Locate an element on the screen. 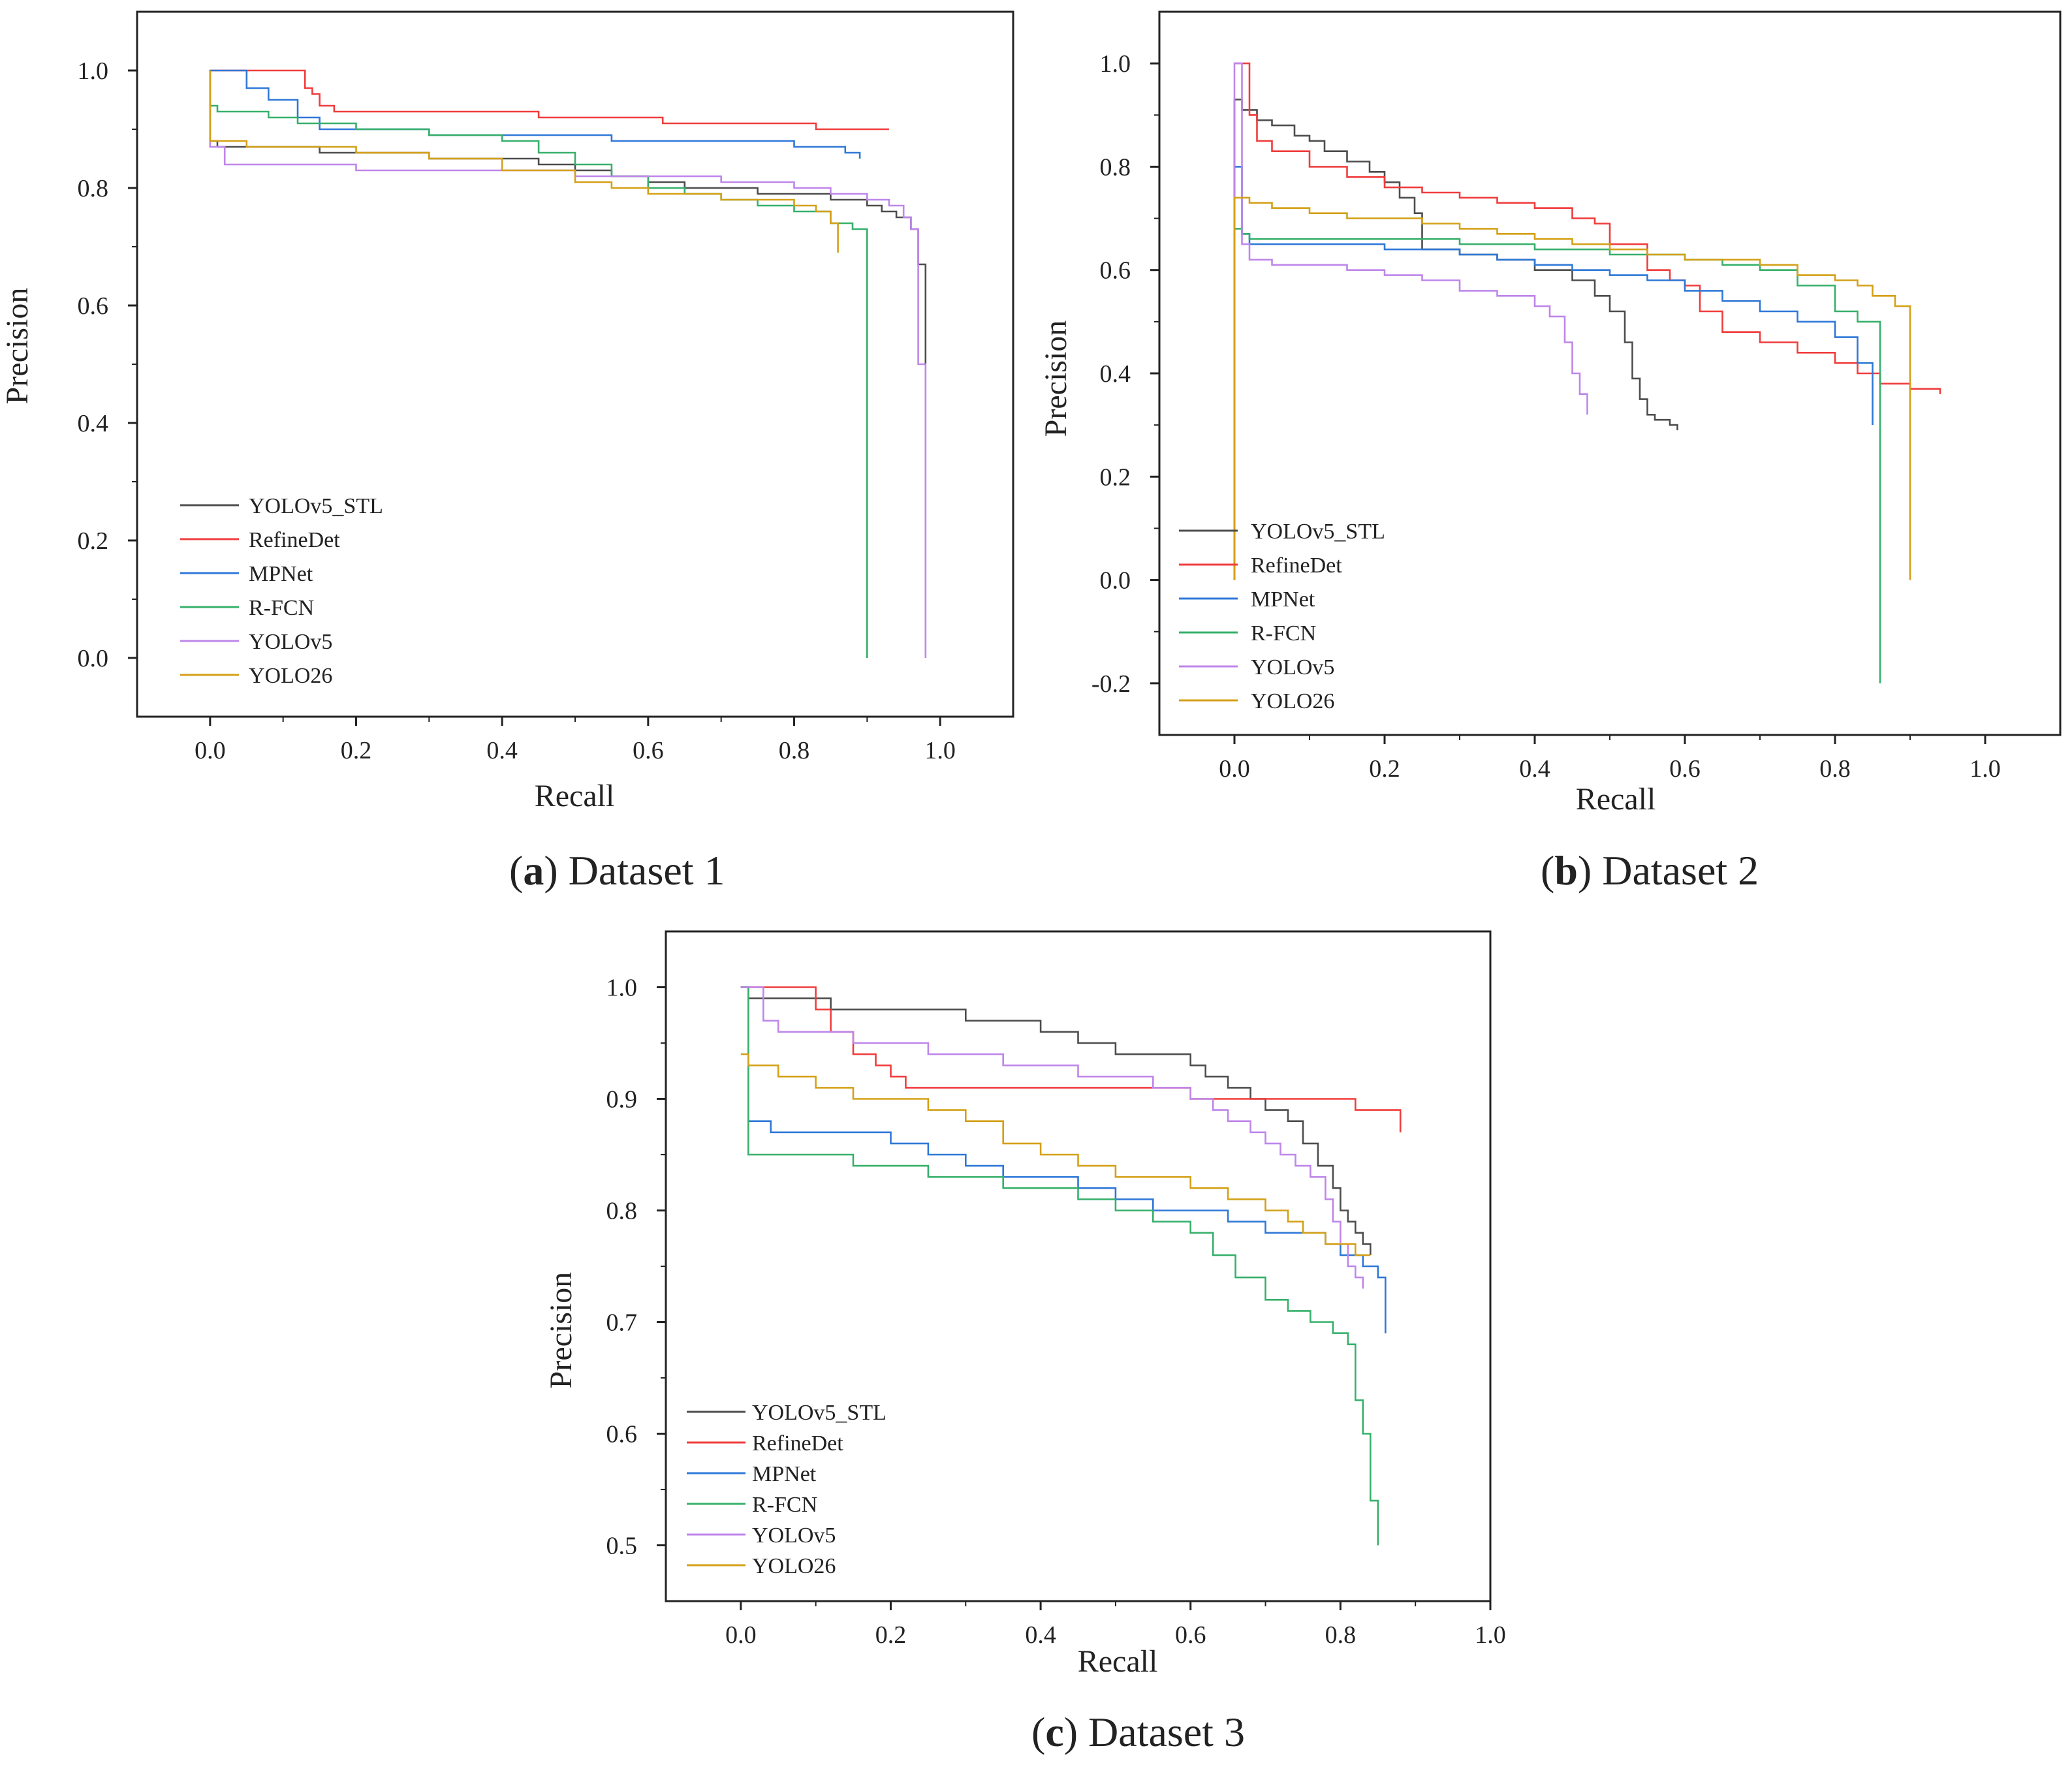 The width and height of the screenshot is (2072, 1778). panel-caption: (b) Dataset 2 is located at coordinates (1650, 870).